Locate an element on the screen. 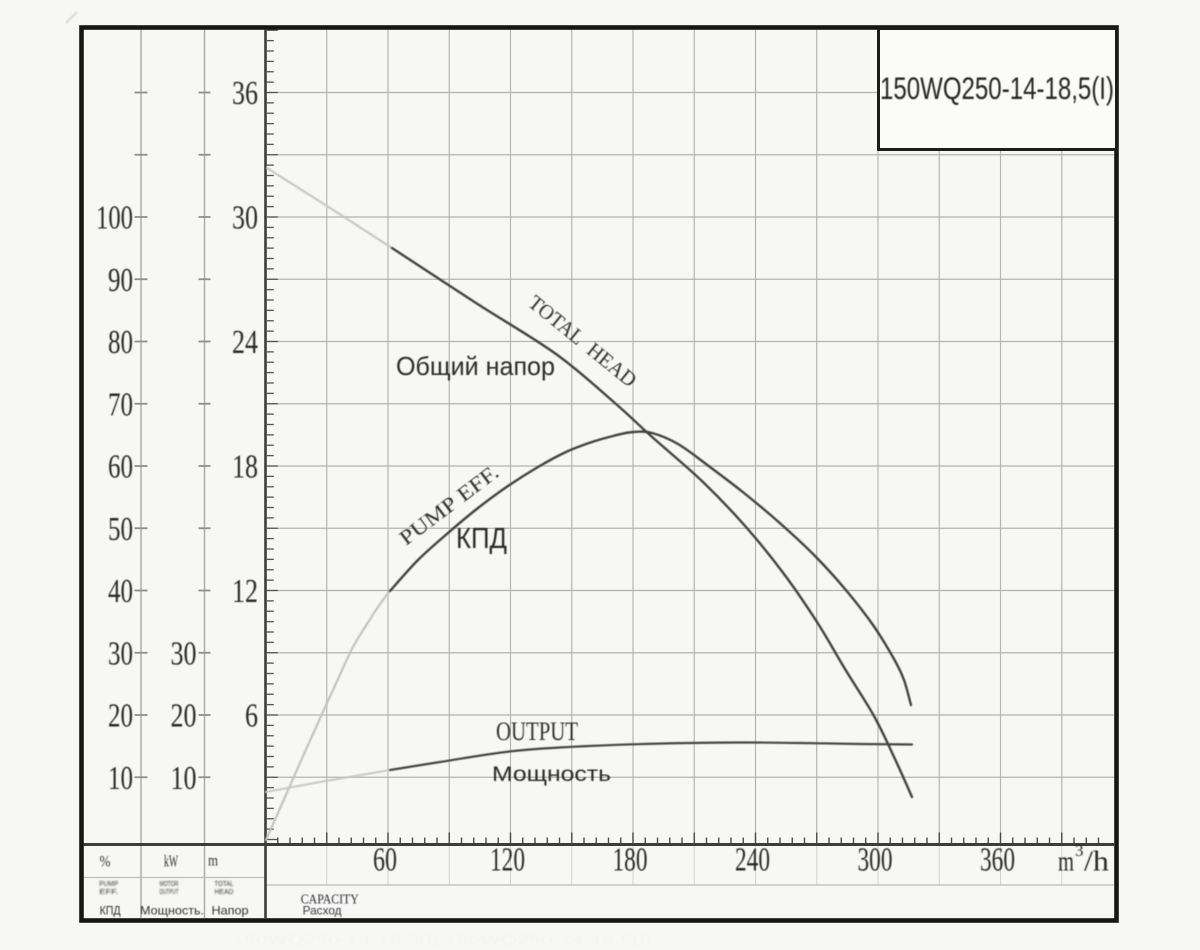  svg-text: 24 is located at coordinates (245, 342).